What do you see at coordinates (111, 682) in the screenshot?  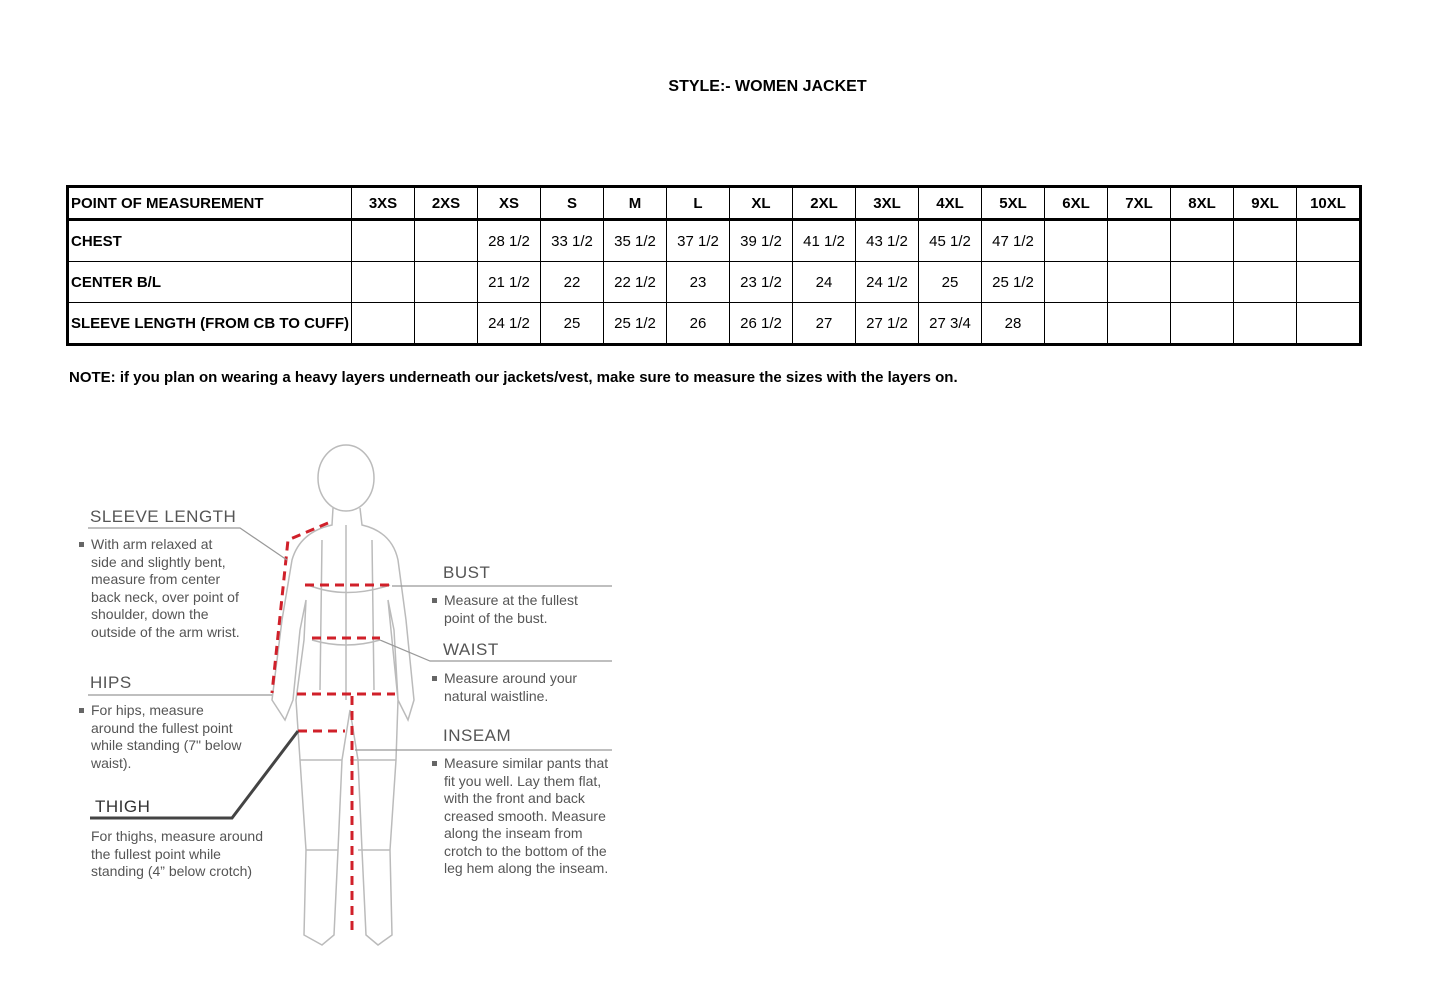 I see `hips-label: HIPS` at bounding box center [111, 682].